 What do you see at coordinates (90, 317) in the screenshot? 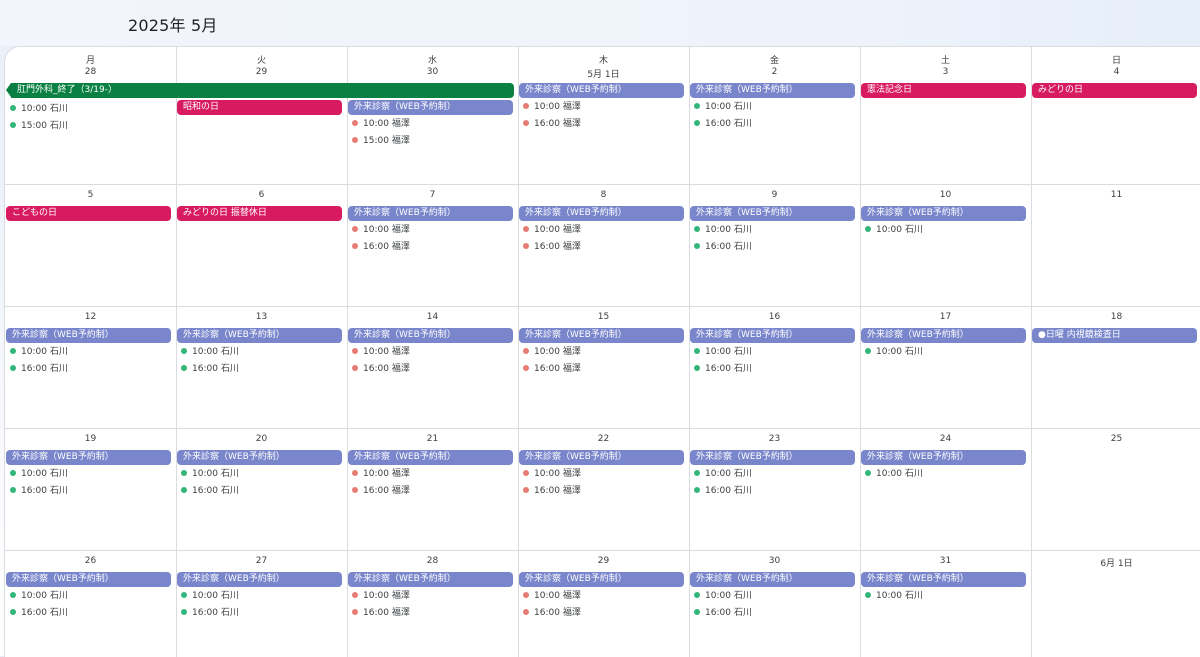
I see `day-number: 12` at bounding box center [90, 317].